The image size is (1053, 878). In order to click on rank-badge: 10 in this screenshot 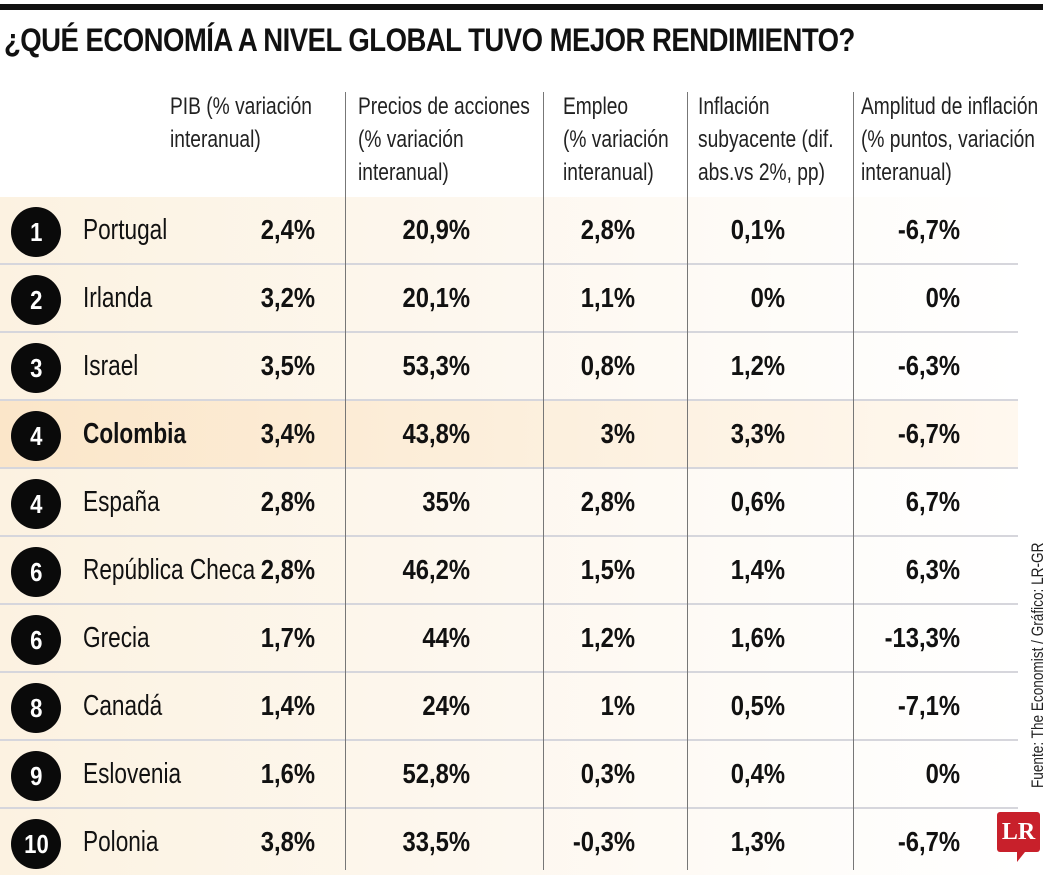, I will do `click(36, 844)`.